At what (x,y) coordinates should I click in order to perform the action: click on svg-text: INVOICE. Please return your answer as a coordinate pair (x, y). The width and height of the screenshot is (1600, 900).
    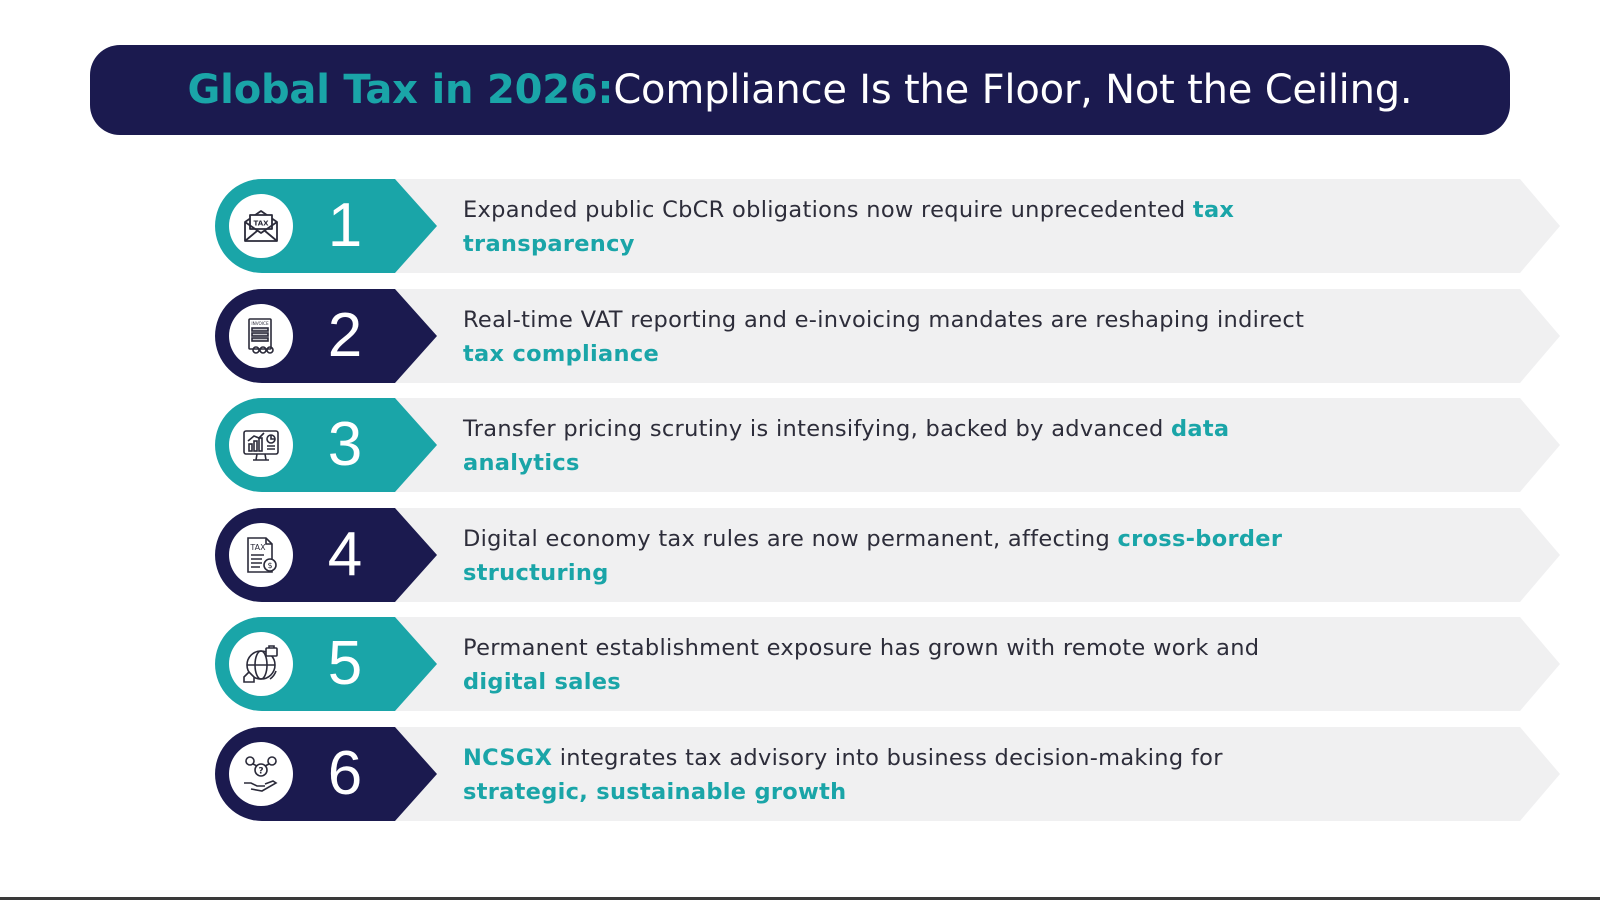
    Looking at the image, I should click on (260, 323).